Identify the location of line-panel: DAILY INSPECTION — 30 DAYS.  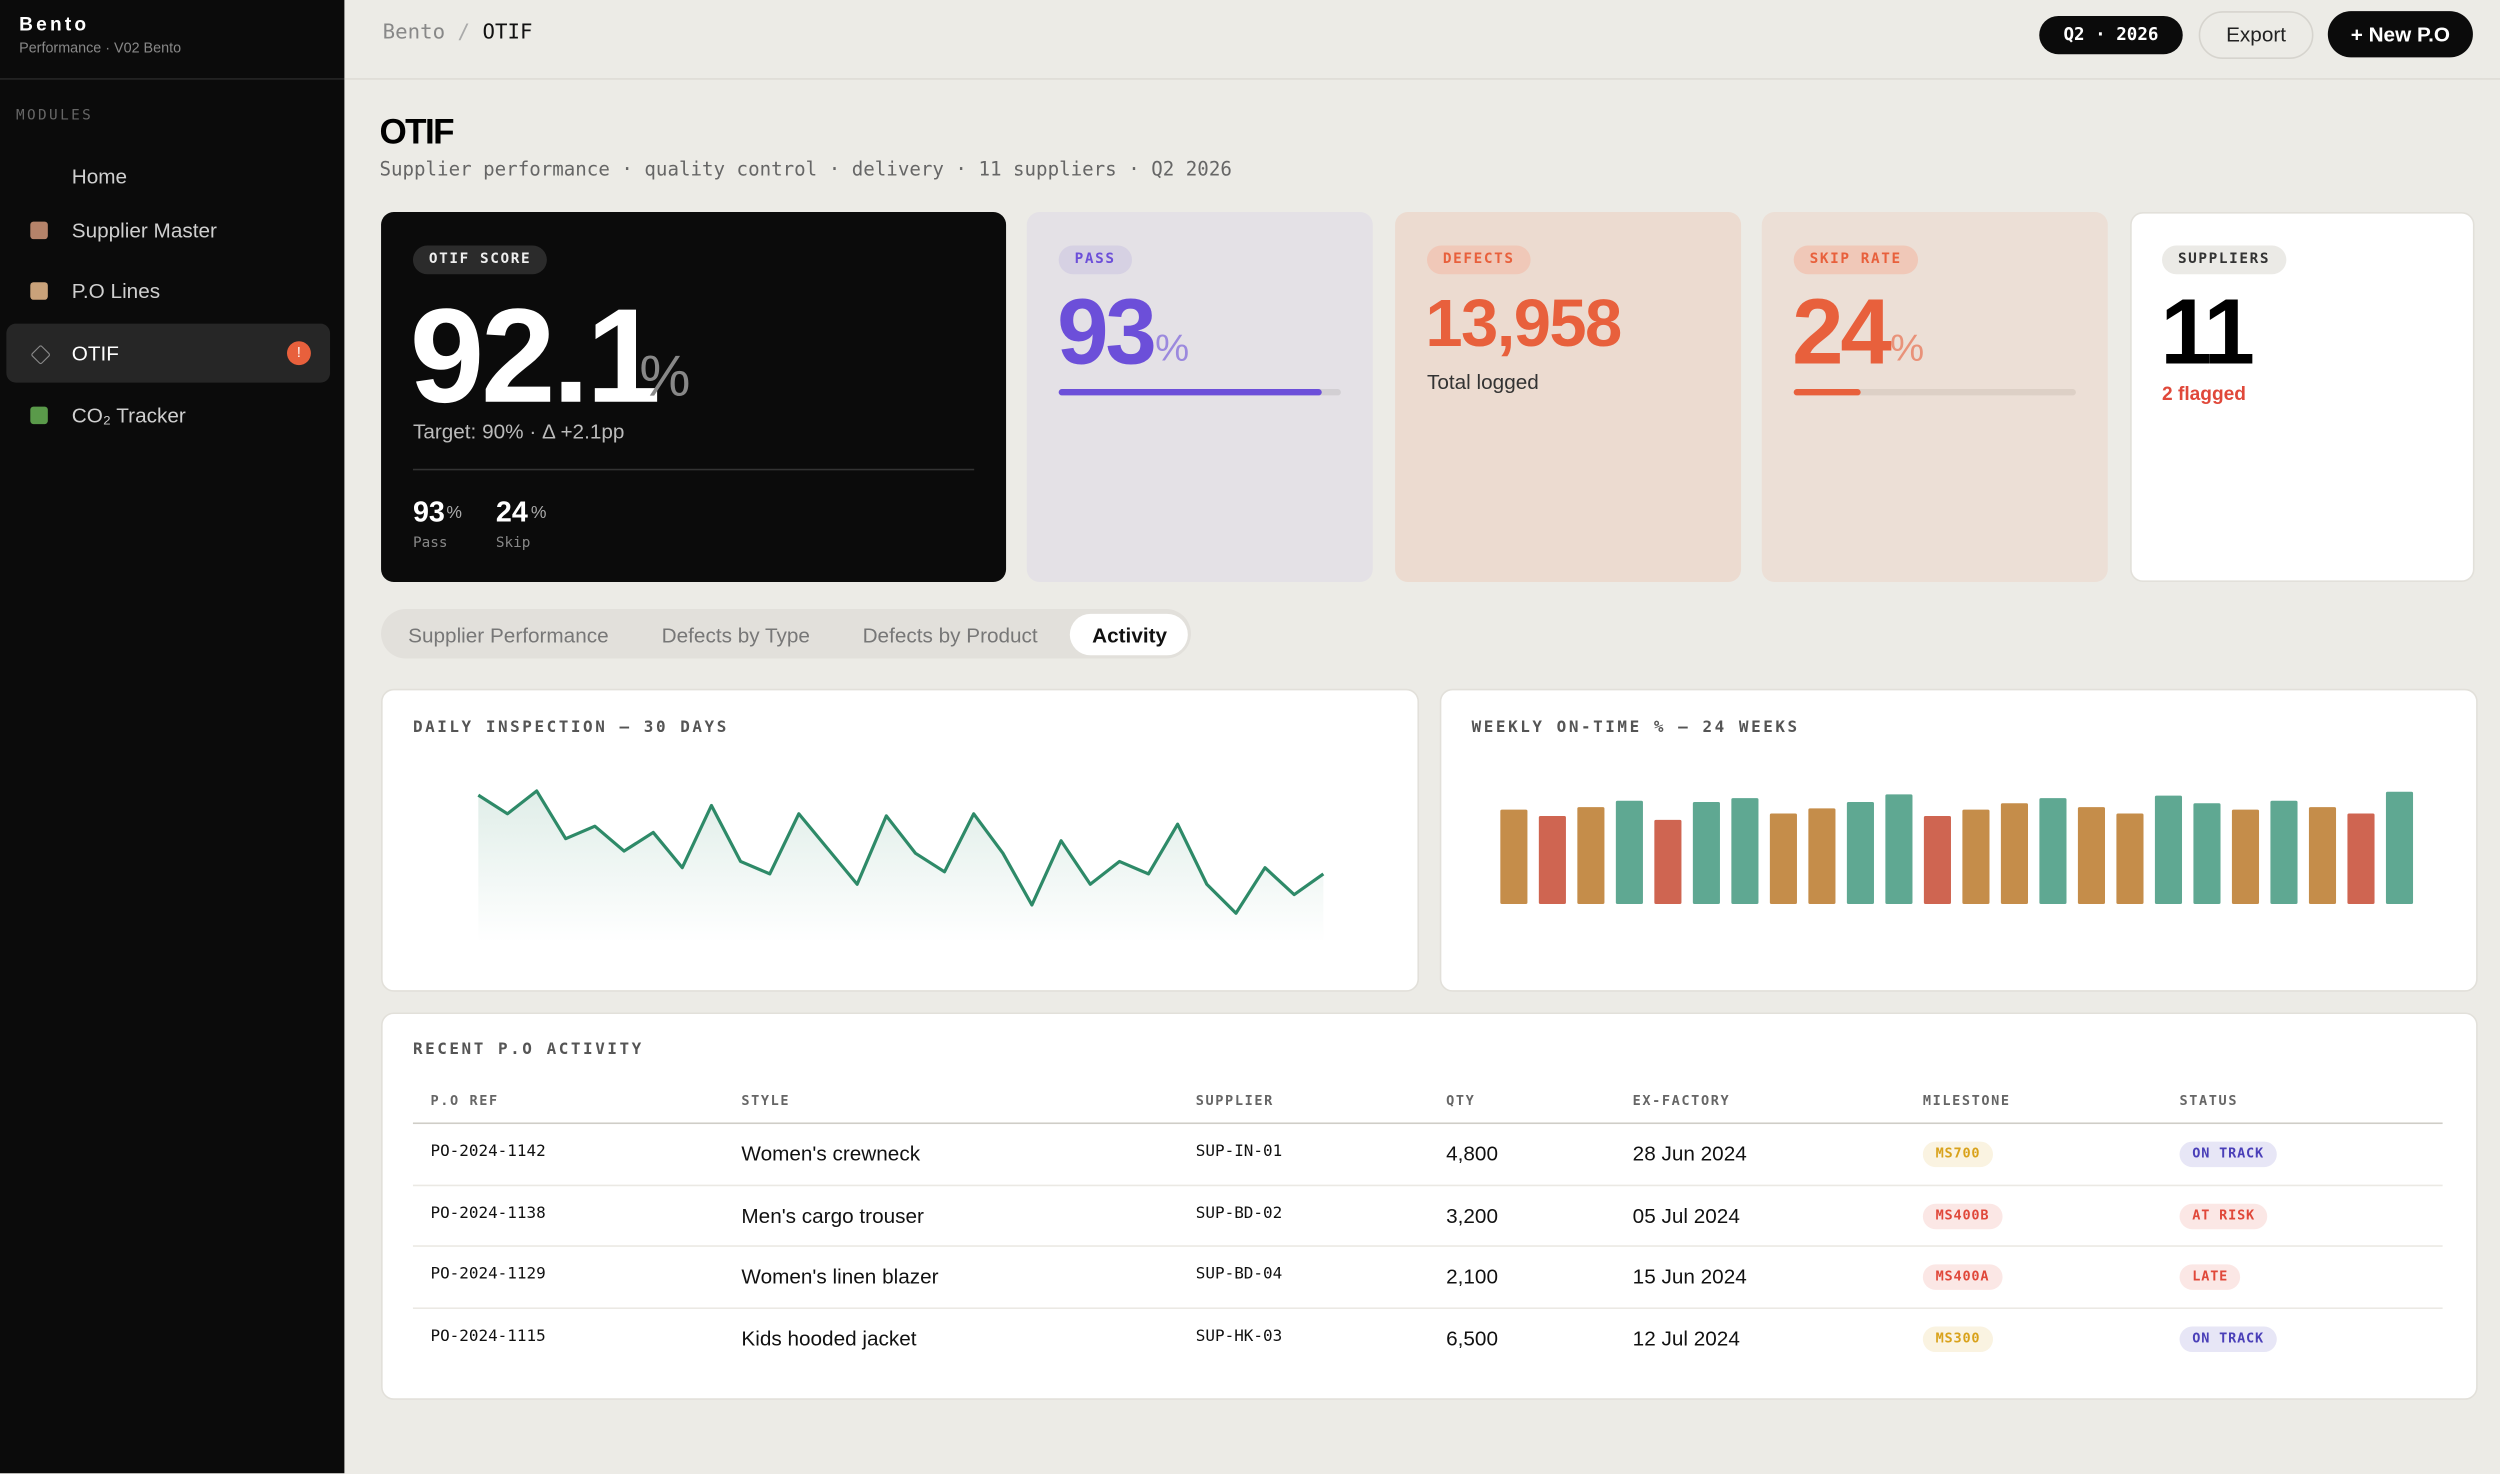
(900, 840).